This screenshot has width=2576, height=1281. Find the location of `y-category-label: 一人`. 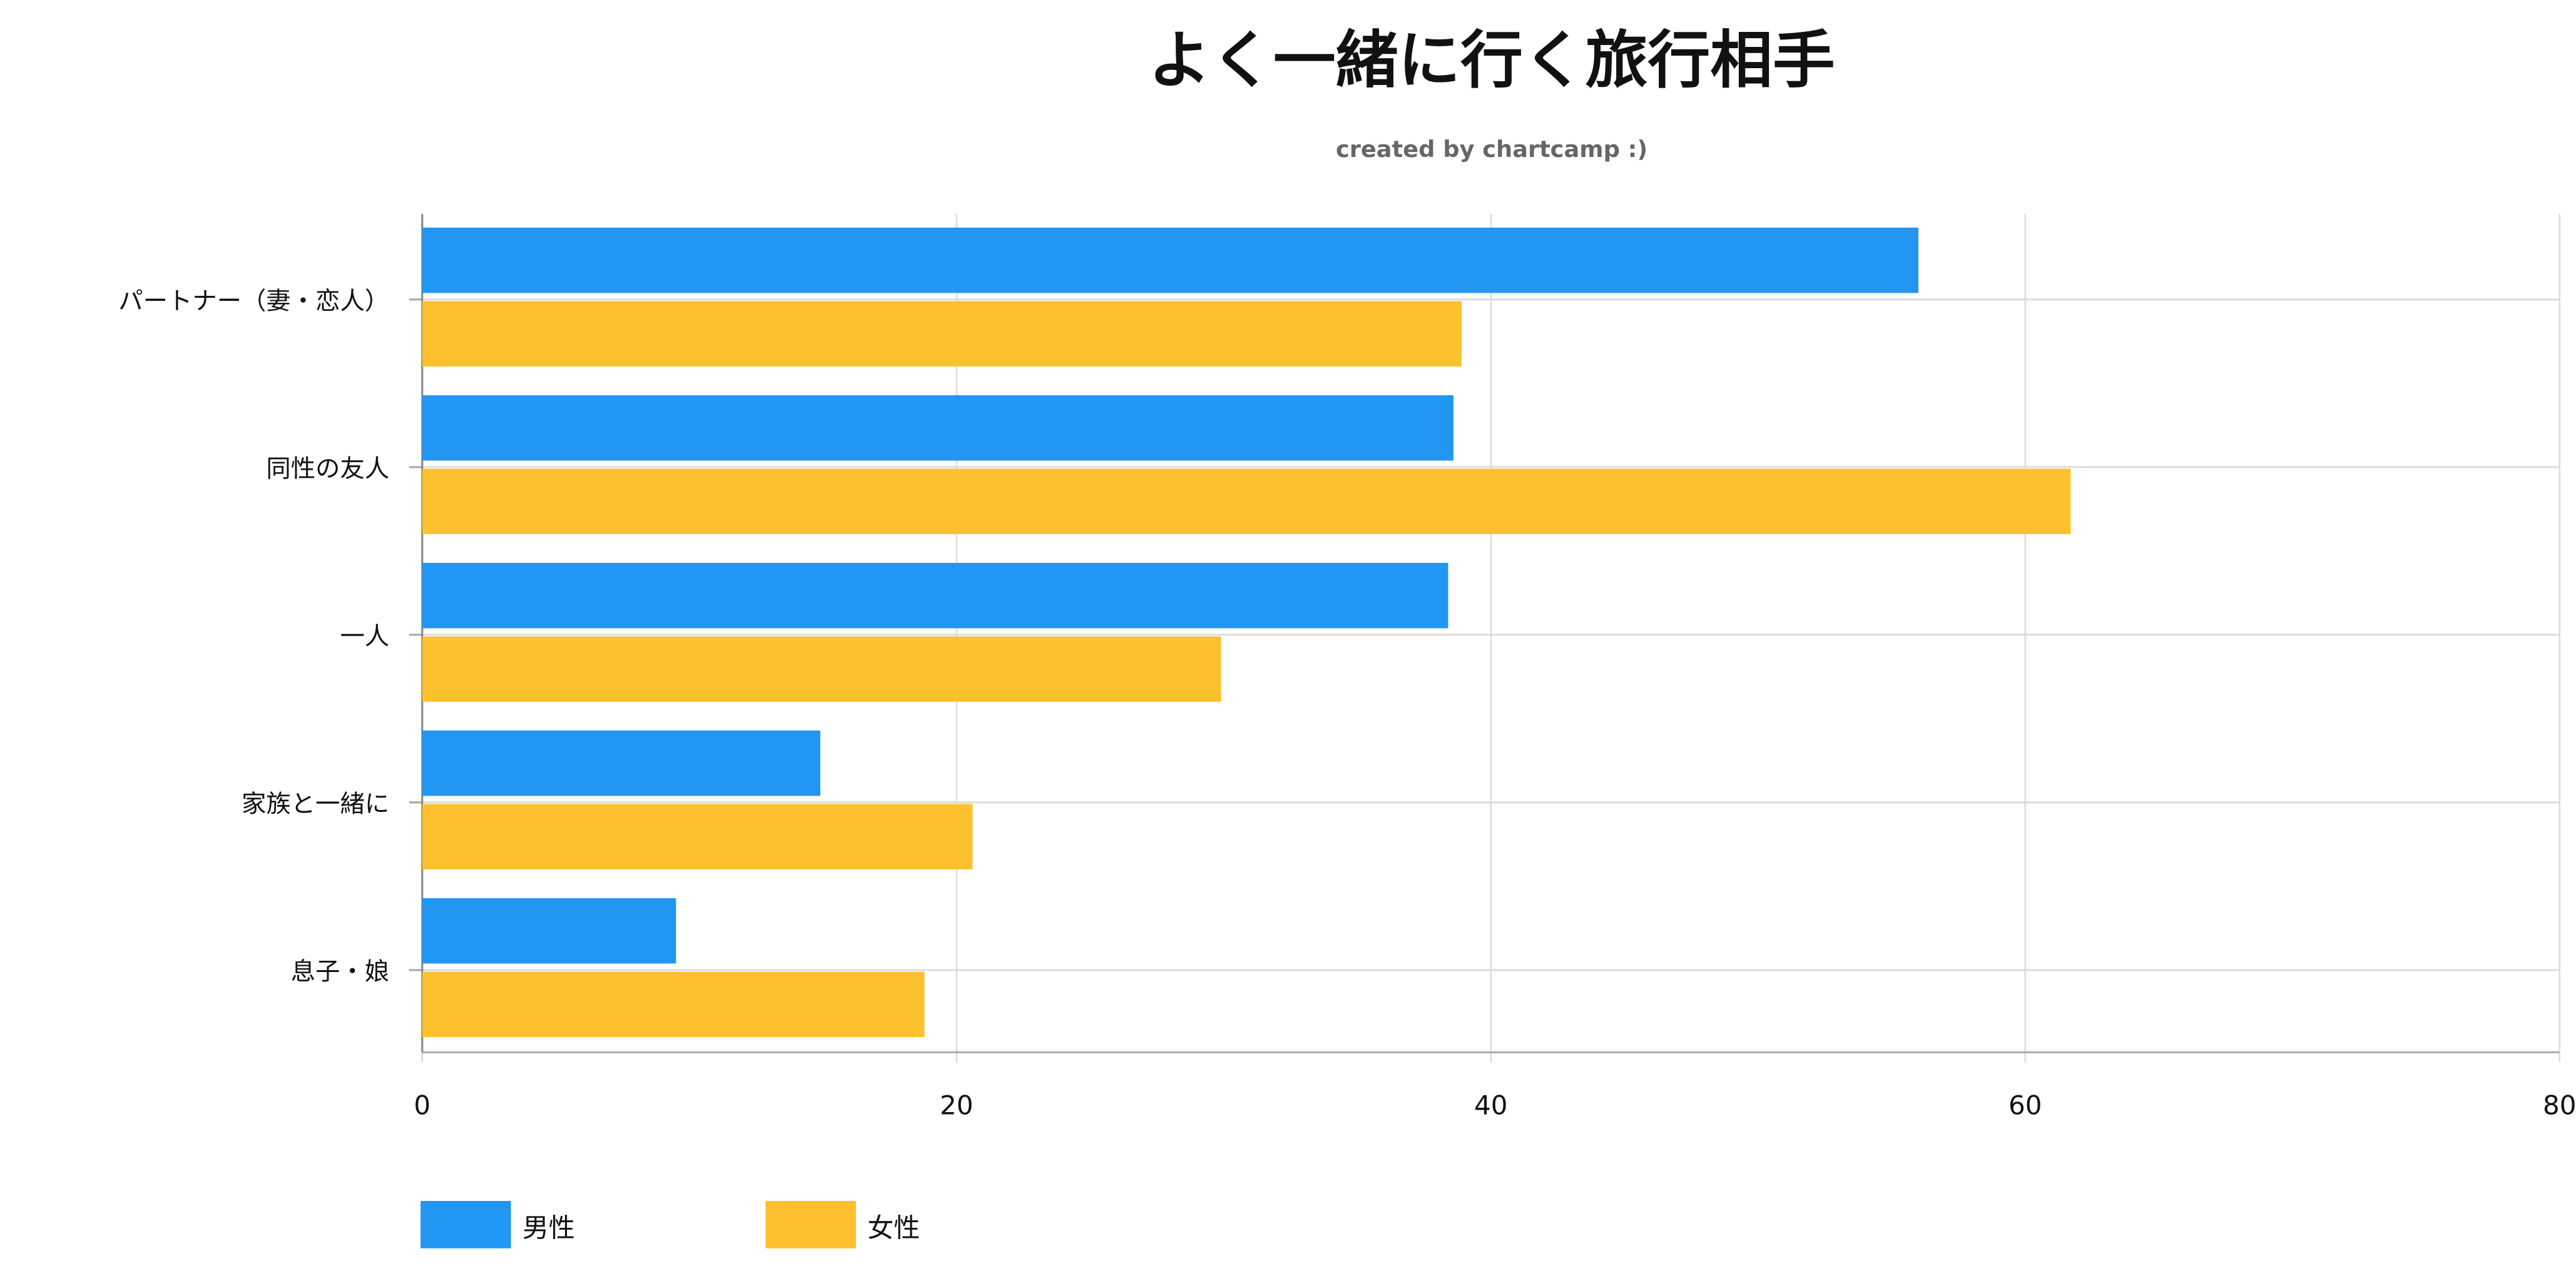

y-category-label: 一人 is located at coordinates (365, 637).